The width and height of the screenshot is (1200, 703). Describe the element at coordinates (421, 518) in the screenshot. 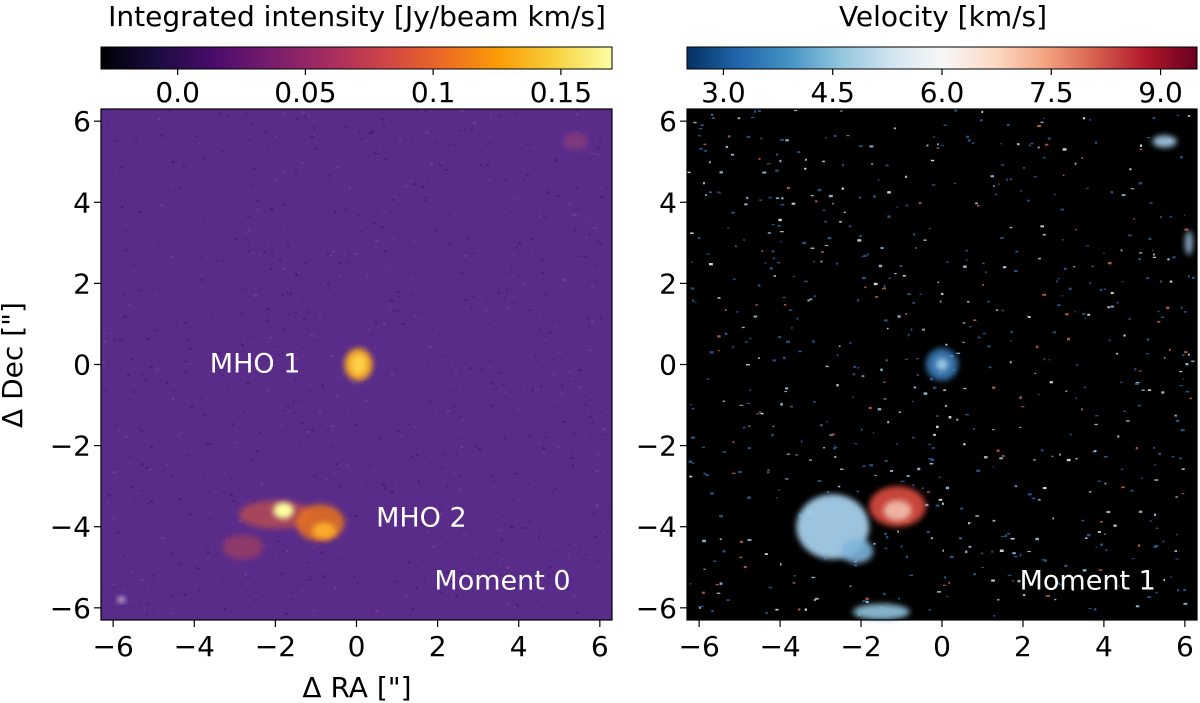

I see `annotation-label: MHO 2` at that location.